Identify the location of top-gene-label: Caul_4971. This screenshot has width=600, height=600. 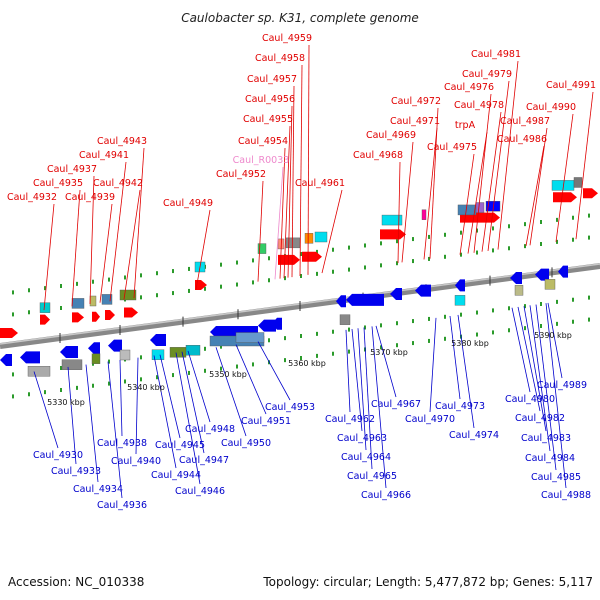
(415, 121).